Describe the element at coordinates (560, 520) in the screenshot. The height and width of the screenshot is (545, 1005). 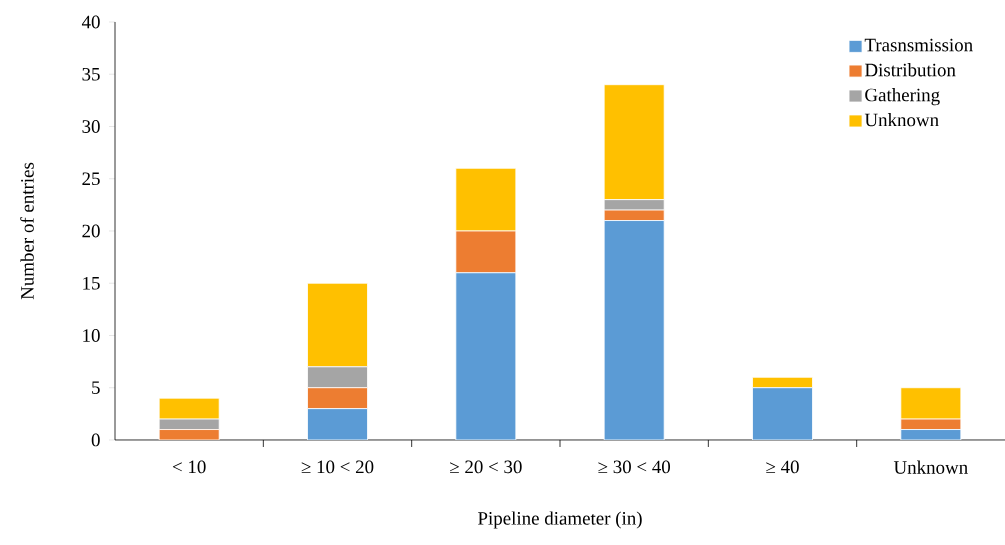
I see `x-axis-title: Pipeline diameter (in)` at that location.